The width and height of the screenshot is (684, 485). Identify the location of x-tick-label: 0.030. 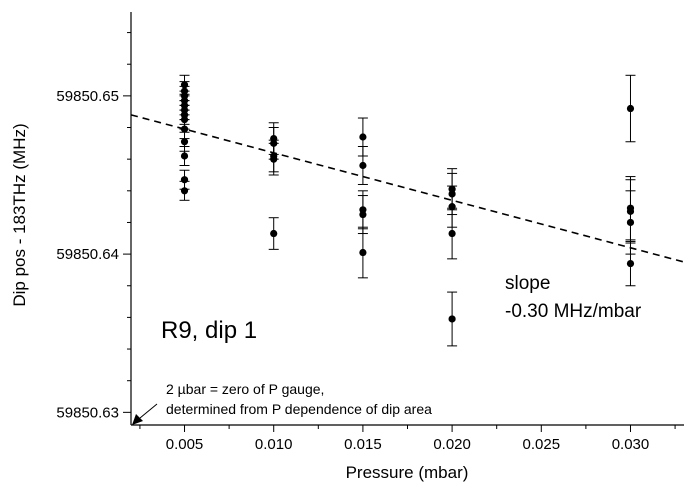
(631, 444).